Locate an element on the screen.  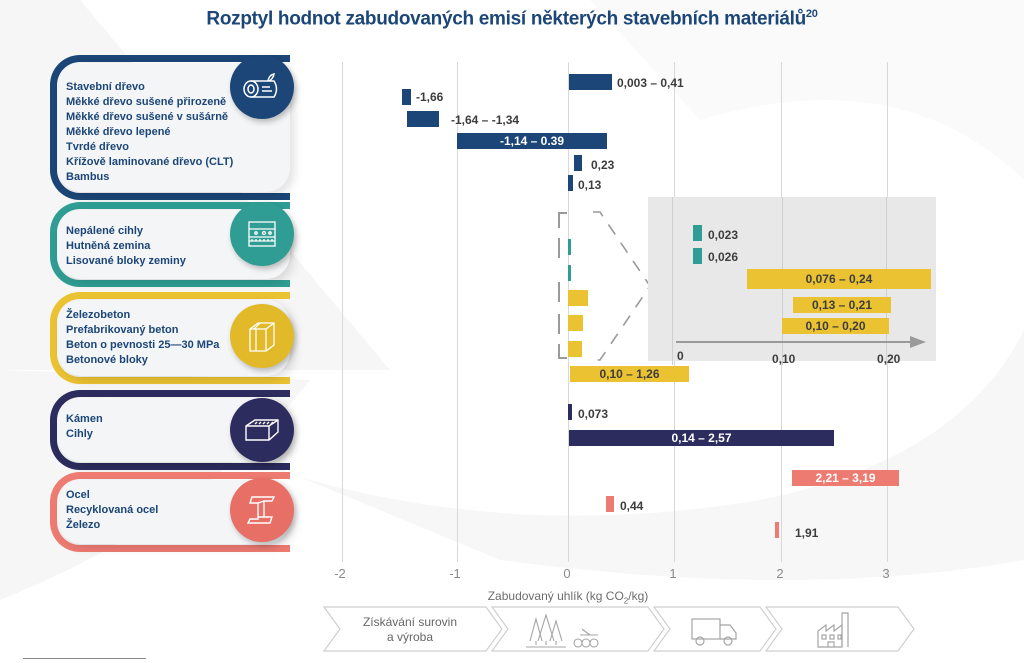
x-axis-label: Zabudovaný uhlík (kg CO2/kg) is located at coordinates (568, 597).